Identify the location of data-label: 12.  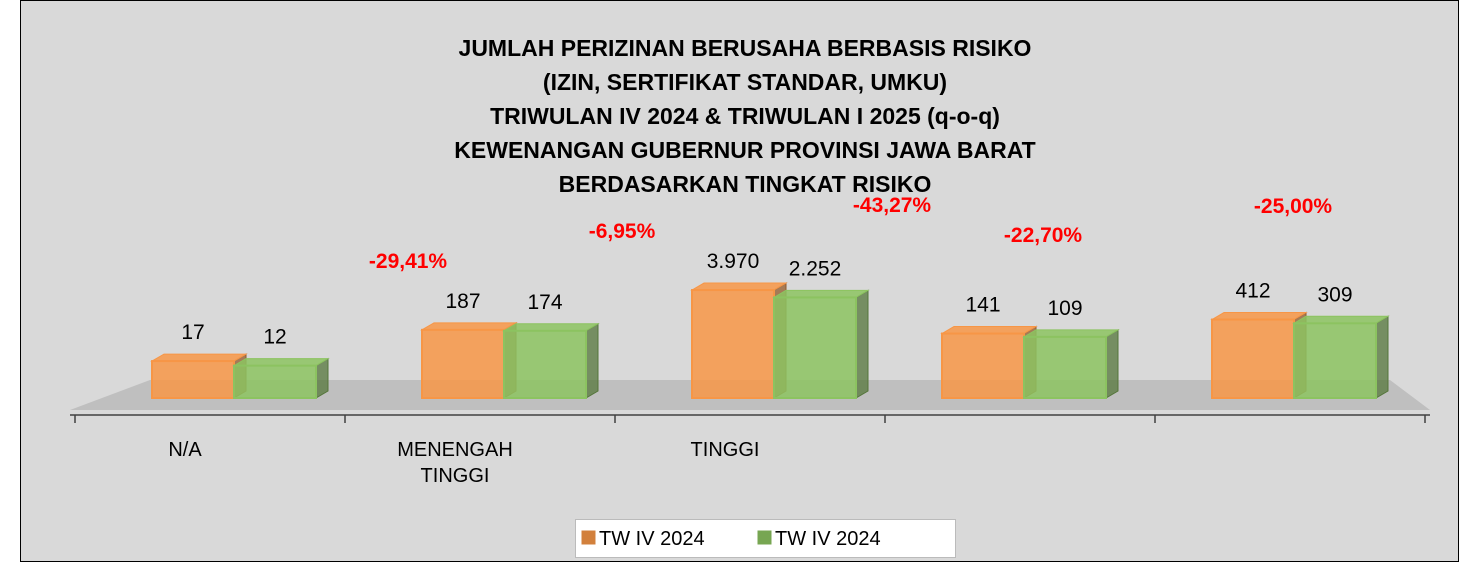
(274, 337).